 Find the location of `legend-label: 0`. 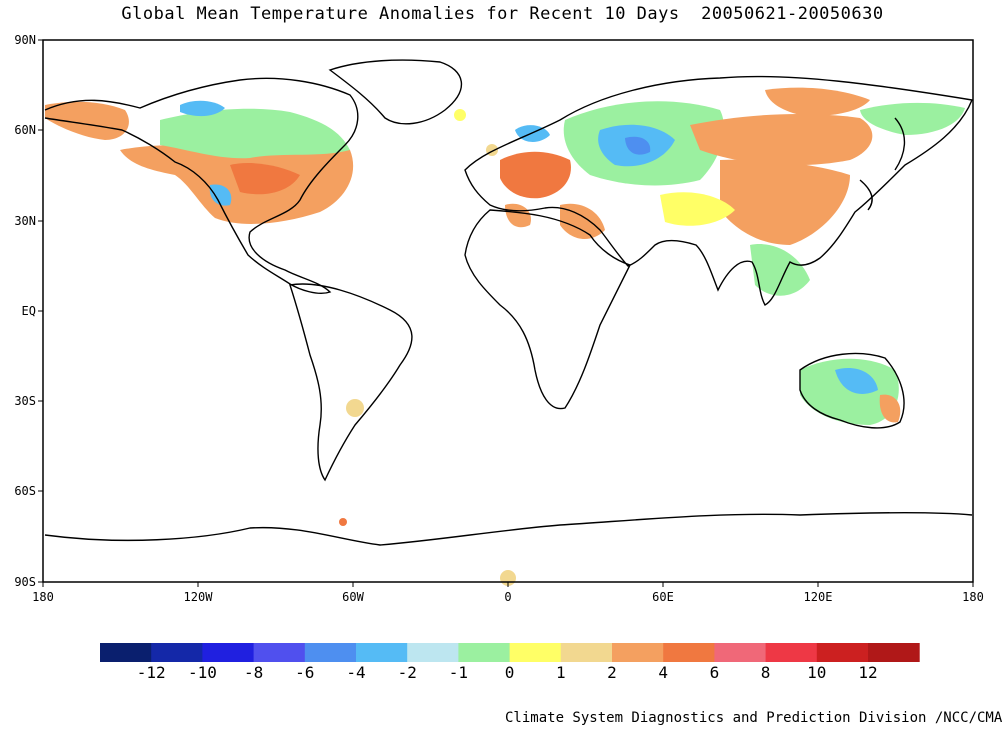

legend-label: 0 is located at coordinates (510, 672).